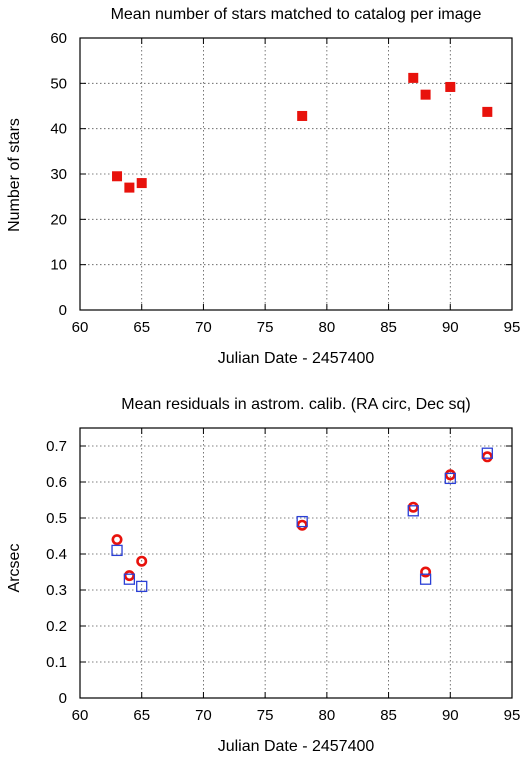 The width and height of the screenshot is (520, 764). I want to click on residuals-chart-xlabel: Julian Date - 2457400, so click(296, 746).